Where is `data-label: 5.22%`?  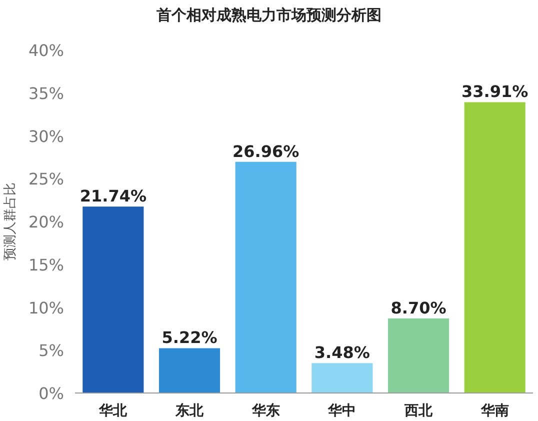
data-label: 5.22% is located at coordinates (190, 338).